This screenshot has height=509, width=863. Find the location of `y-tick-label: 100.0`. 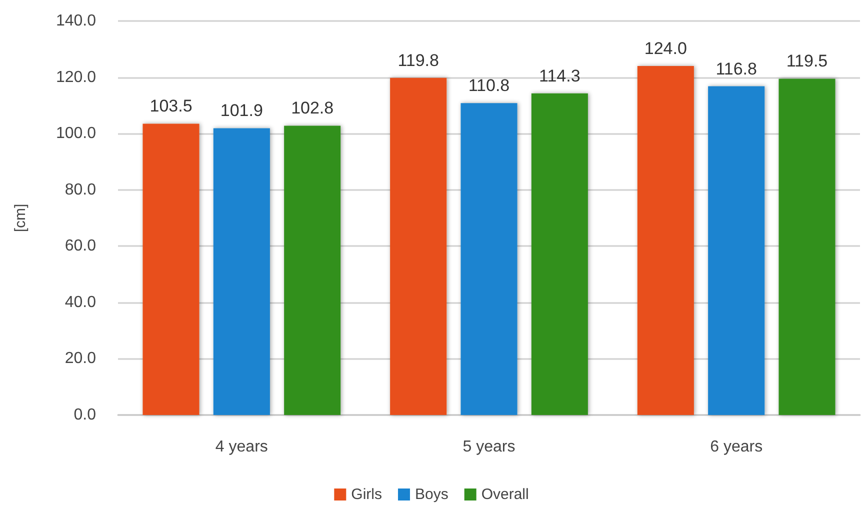

y-tick-label: 100.0 is located at coordinates (76, 133).